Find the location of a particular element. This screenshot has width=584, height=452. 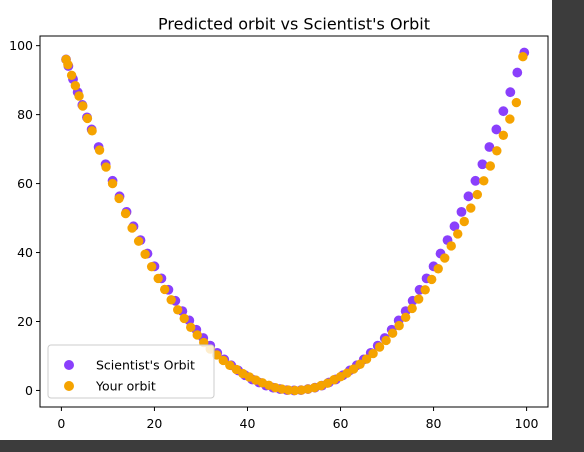

legend: Scientist's Orbit Your orbit is located at coordinates (131, 371).